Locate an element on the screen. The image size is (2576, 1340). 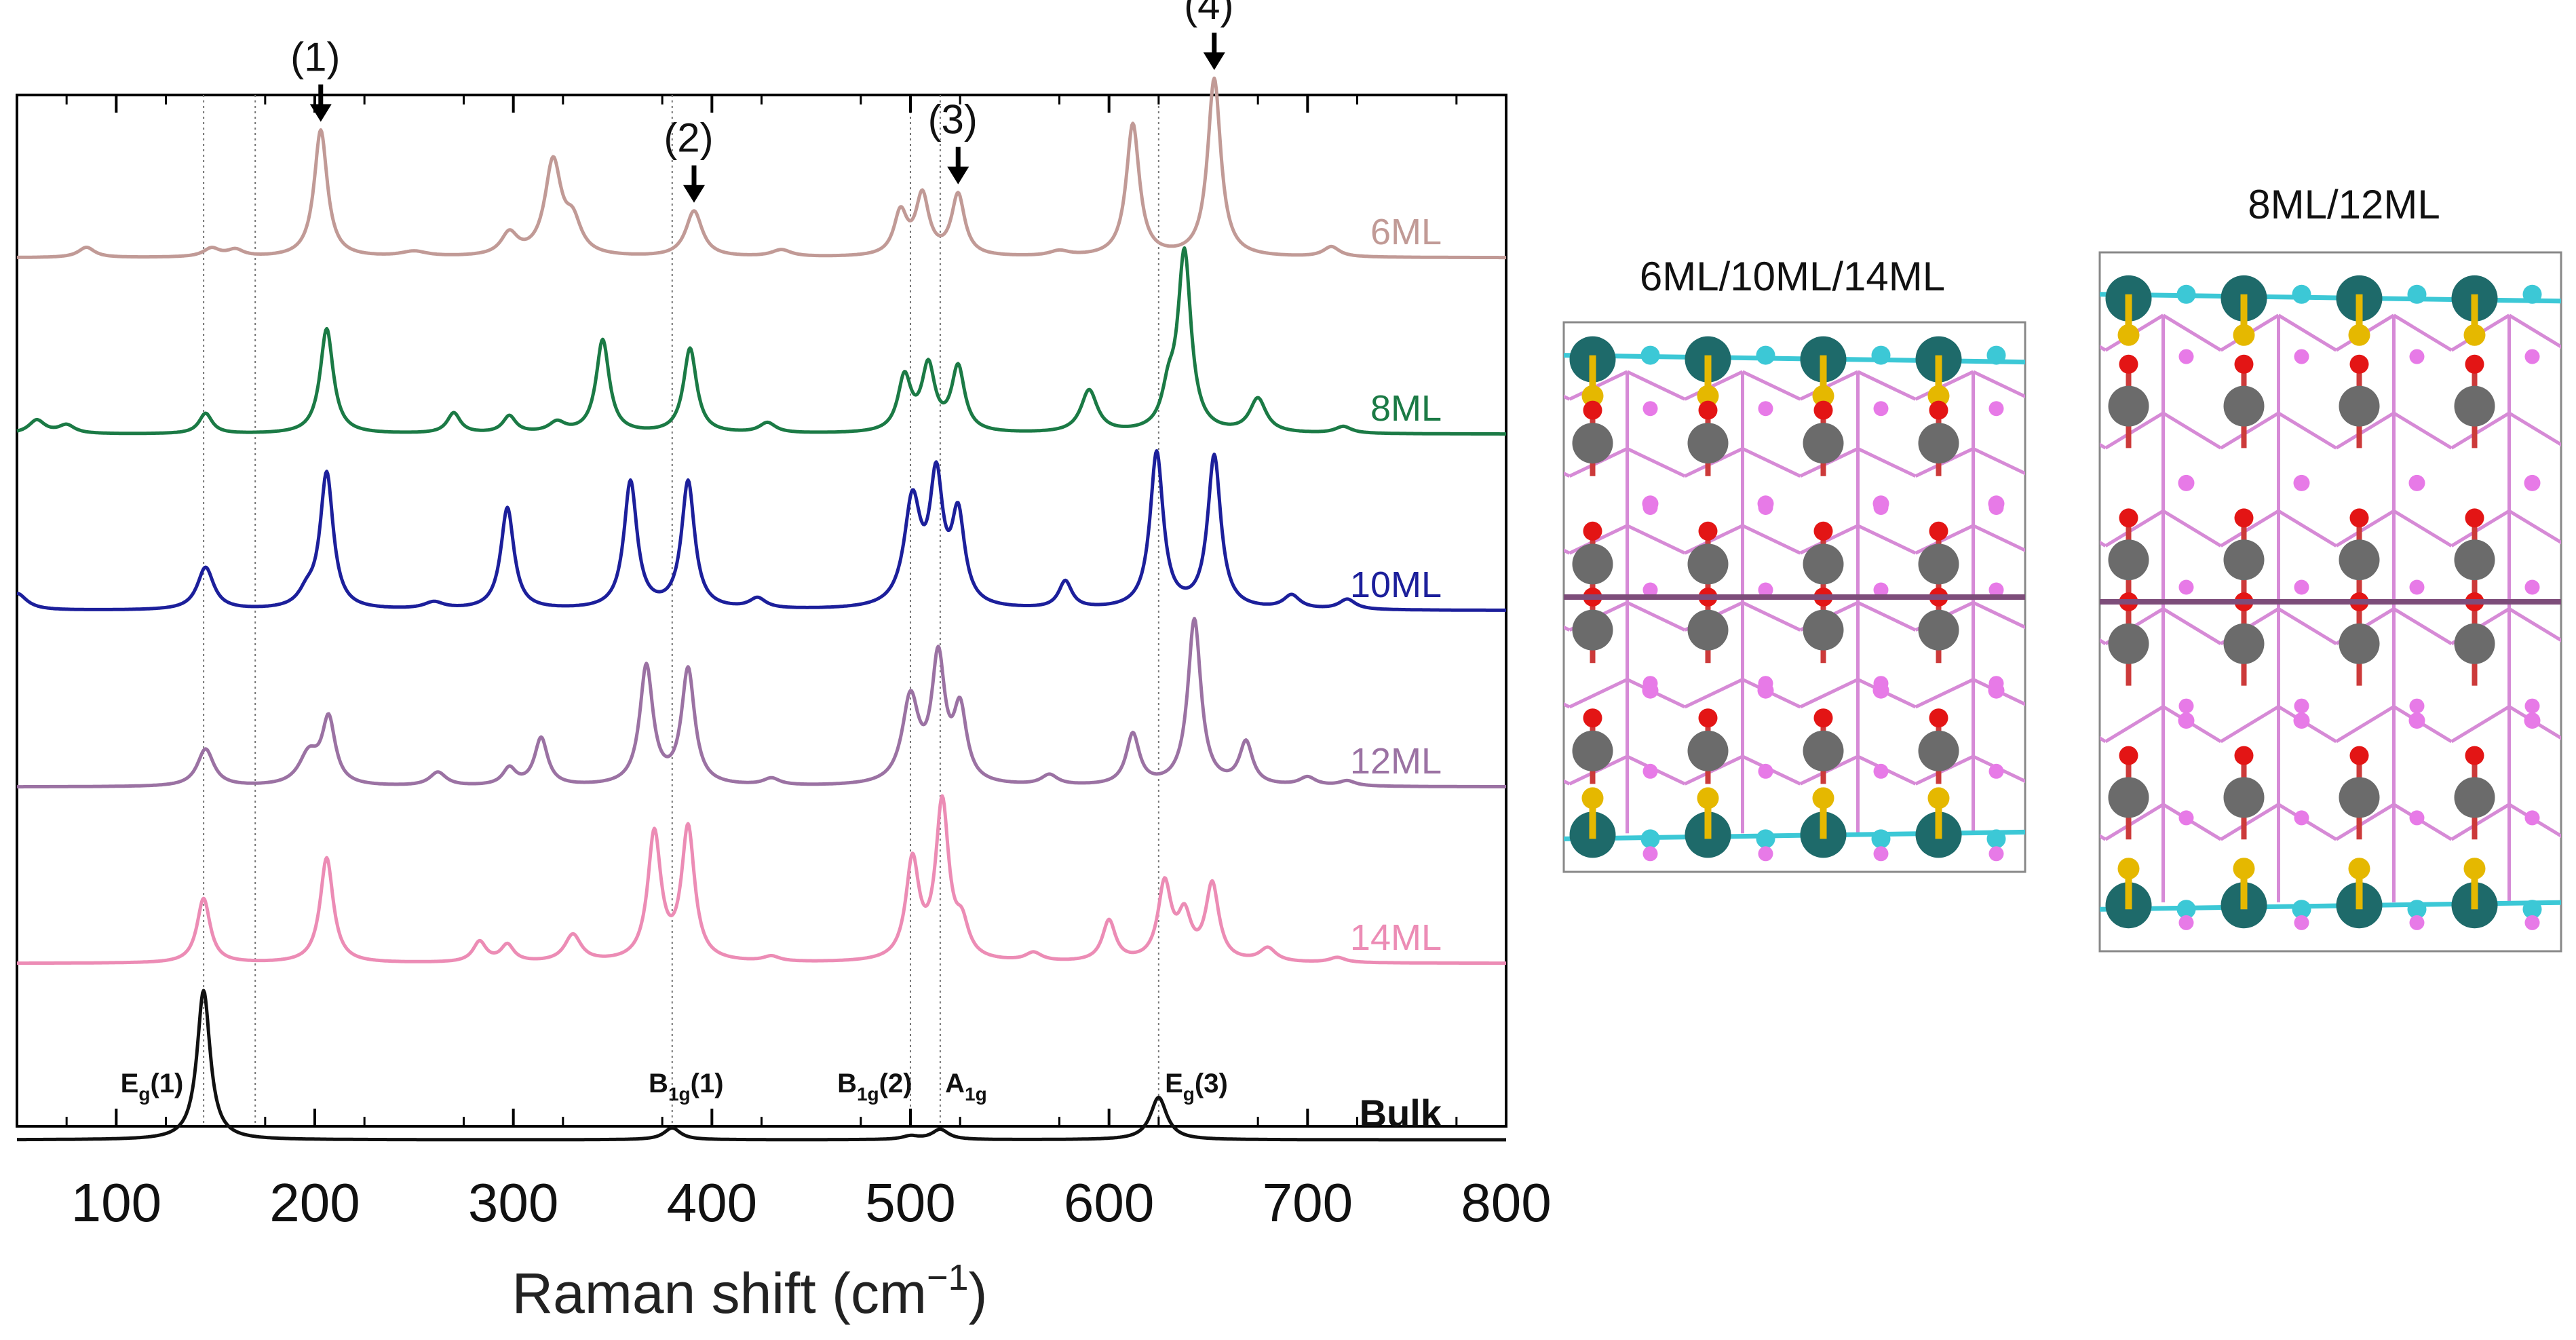
series-label-10ml: 10ML is located at coordinates (1396, 584).